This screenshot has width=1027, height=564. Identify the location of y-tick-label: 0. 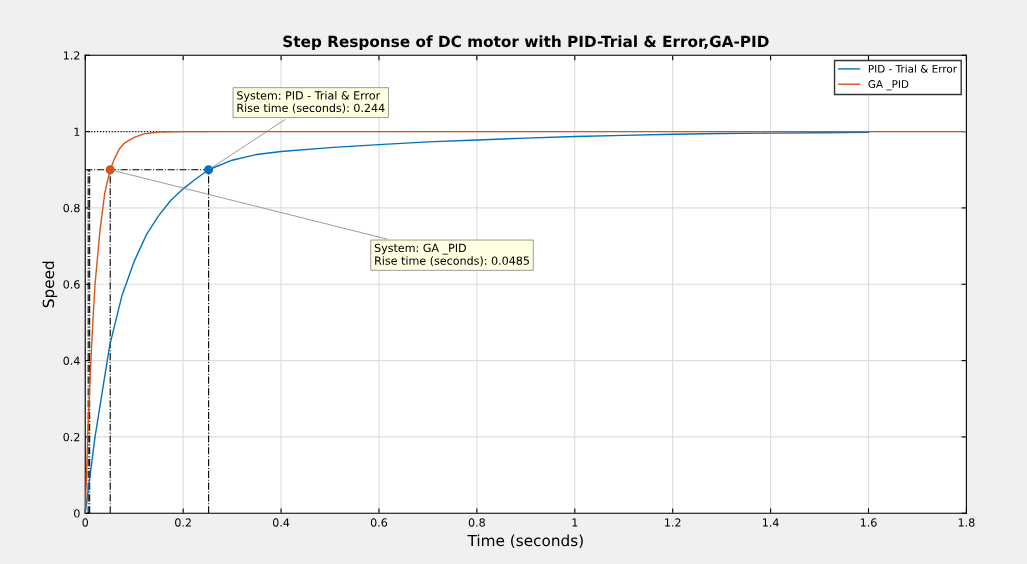
(77, 513).